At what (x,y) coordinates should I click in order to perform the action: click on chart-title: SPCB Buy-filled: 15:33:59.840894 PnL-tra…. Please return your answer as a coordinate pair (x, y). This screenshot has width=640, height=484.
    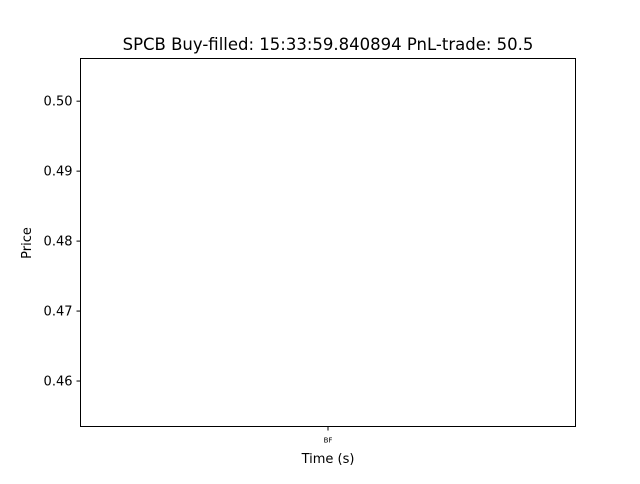
    Looking at the image, I should click on (328, 44).